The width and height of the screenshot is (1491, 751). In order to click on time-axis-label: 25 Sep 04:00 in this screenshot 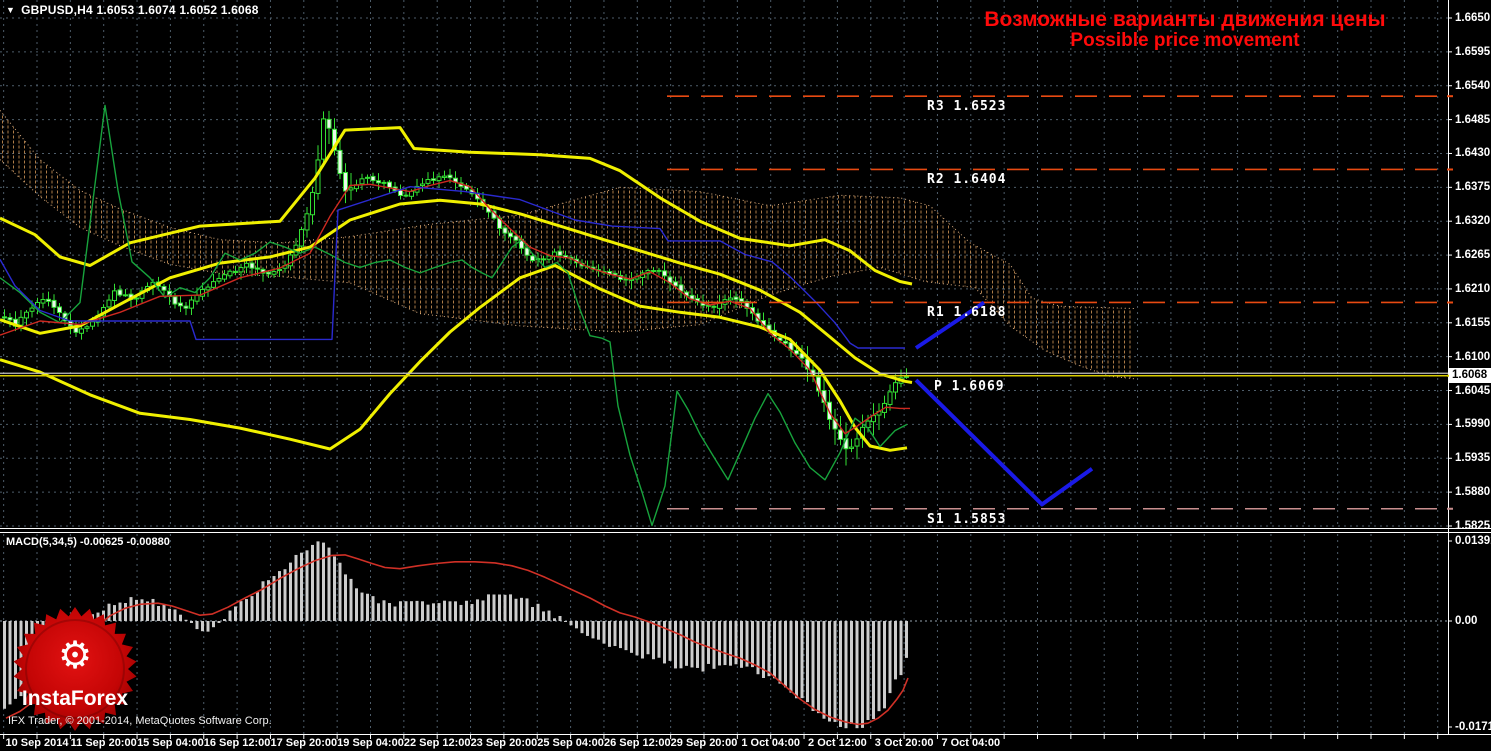, I will do `click(570, 743)`.